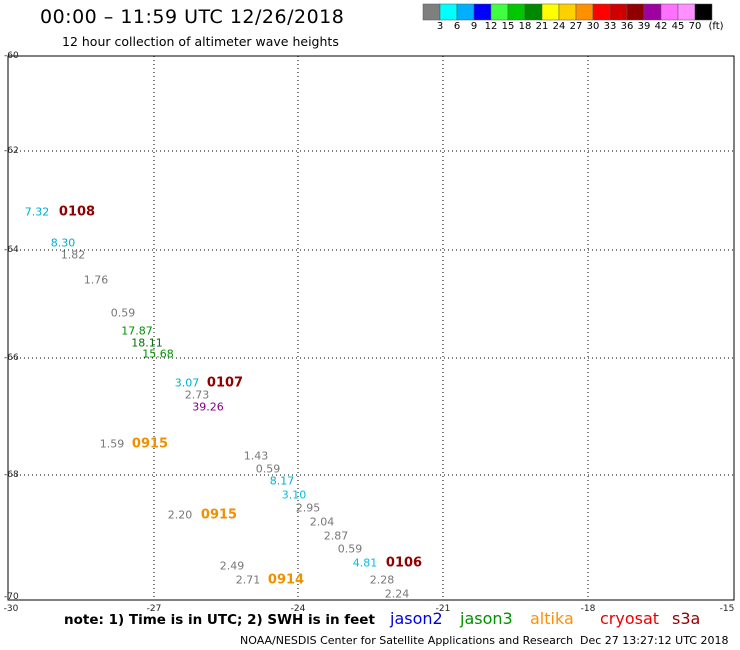  I want to click on wave-height-label: 2.71, so click(248, 580).